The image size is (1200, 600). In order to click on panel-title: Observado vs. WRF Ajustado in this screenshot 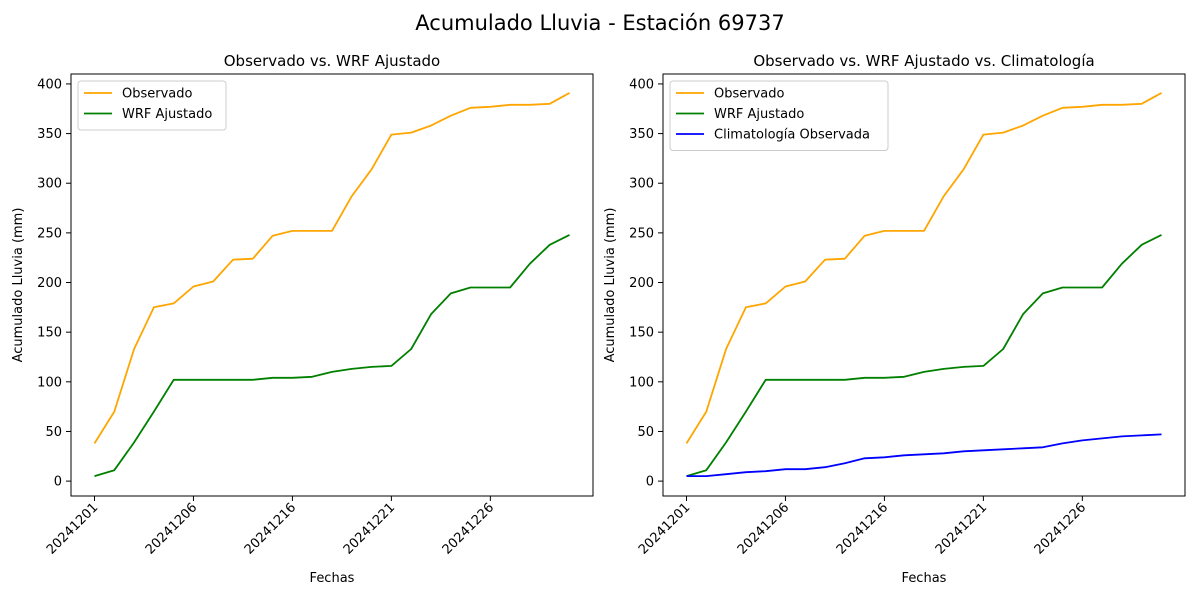, I will do `click(332, 61)`.